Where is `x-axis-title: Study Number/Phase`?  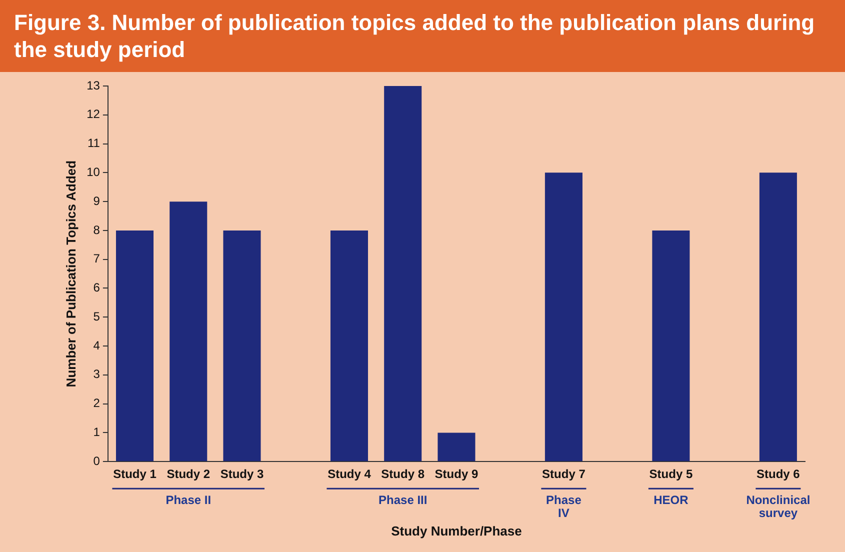
x-axis-title: Study Number/Phase is located at coordinates (456, 531).